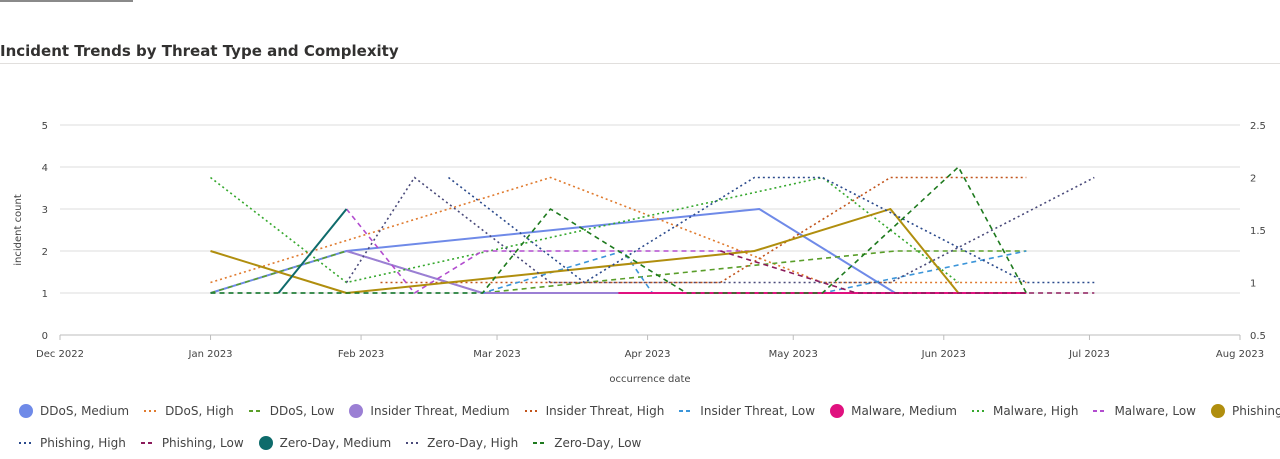 The width and height of the screenshot is (1280, 459). I want to click on x-axis-title: occurrence date, so click(649, 379).